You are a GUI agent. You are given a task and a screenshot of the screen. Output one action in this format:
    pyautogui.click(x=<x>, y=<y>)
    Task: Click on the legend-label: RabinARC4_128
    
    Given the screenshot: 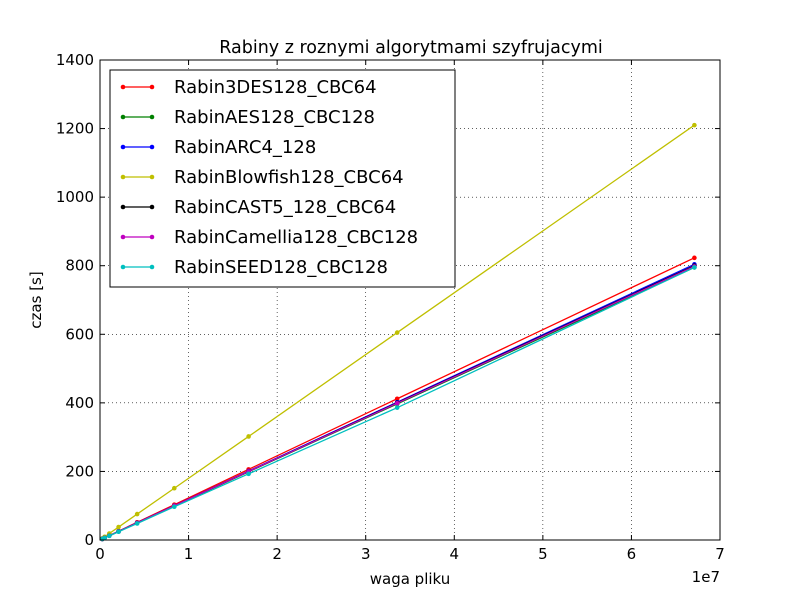 What is the action you would take?
    pyautogui.click(x=245, y=147)
    